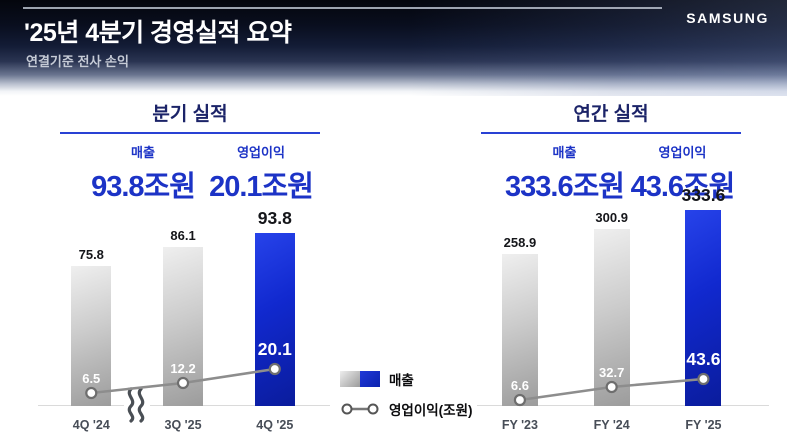 The image size is (787, 434). What do you see at coordinates (703, 195) in the screenshot?
I see `bar-value-label: 333.6` at bounding box center [703, 195].